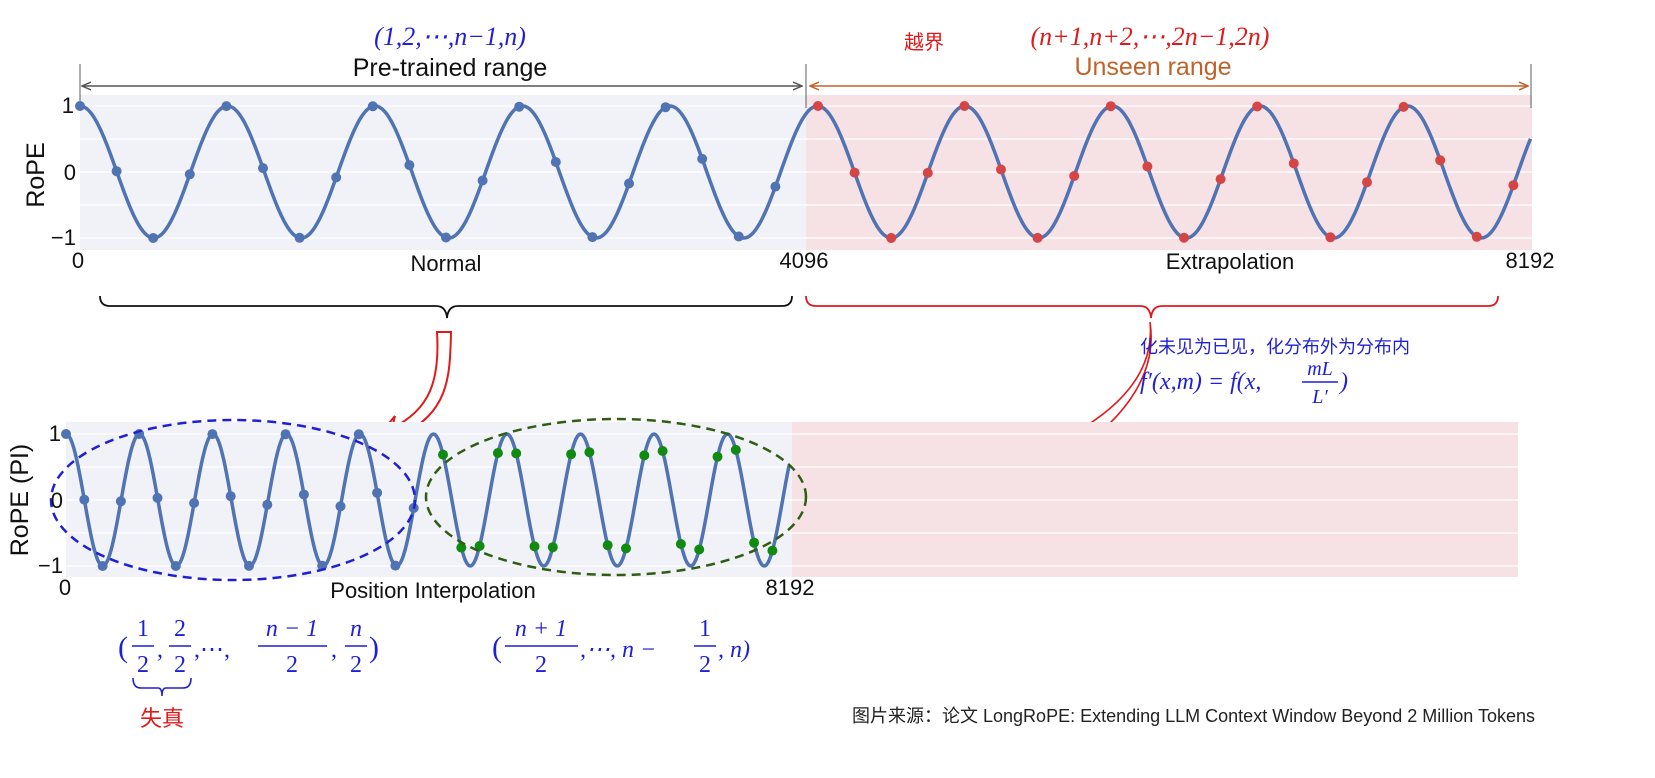 This screenshot has width=1655, height=778. What do you see at coordinates (1150, 36) in the screenshot?
I see `unseen-seq-label: (n+1,n+2,⋯,2n−1,2n)` at bounding box center [1150, 36].